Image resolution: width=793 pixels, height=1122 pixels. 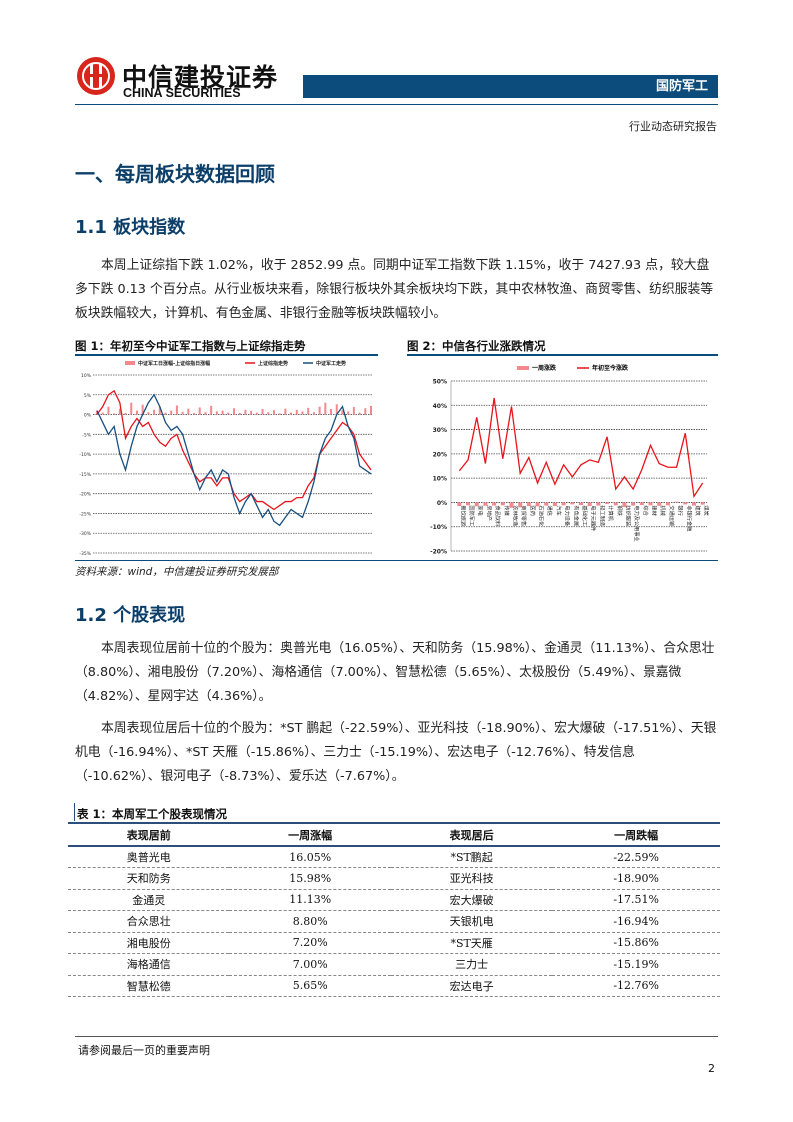 I want to click on y-tick-label: -20%, so click(x=85, y=495).